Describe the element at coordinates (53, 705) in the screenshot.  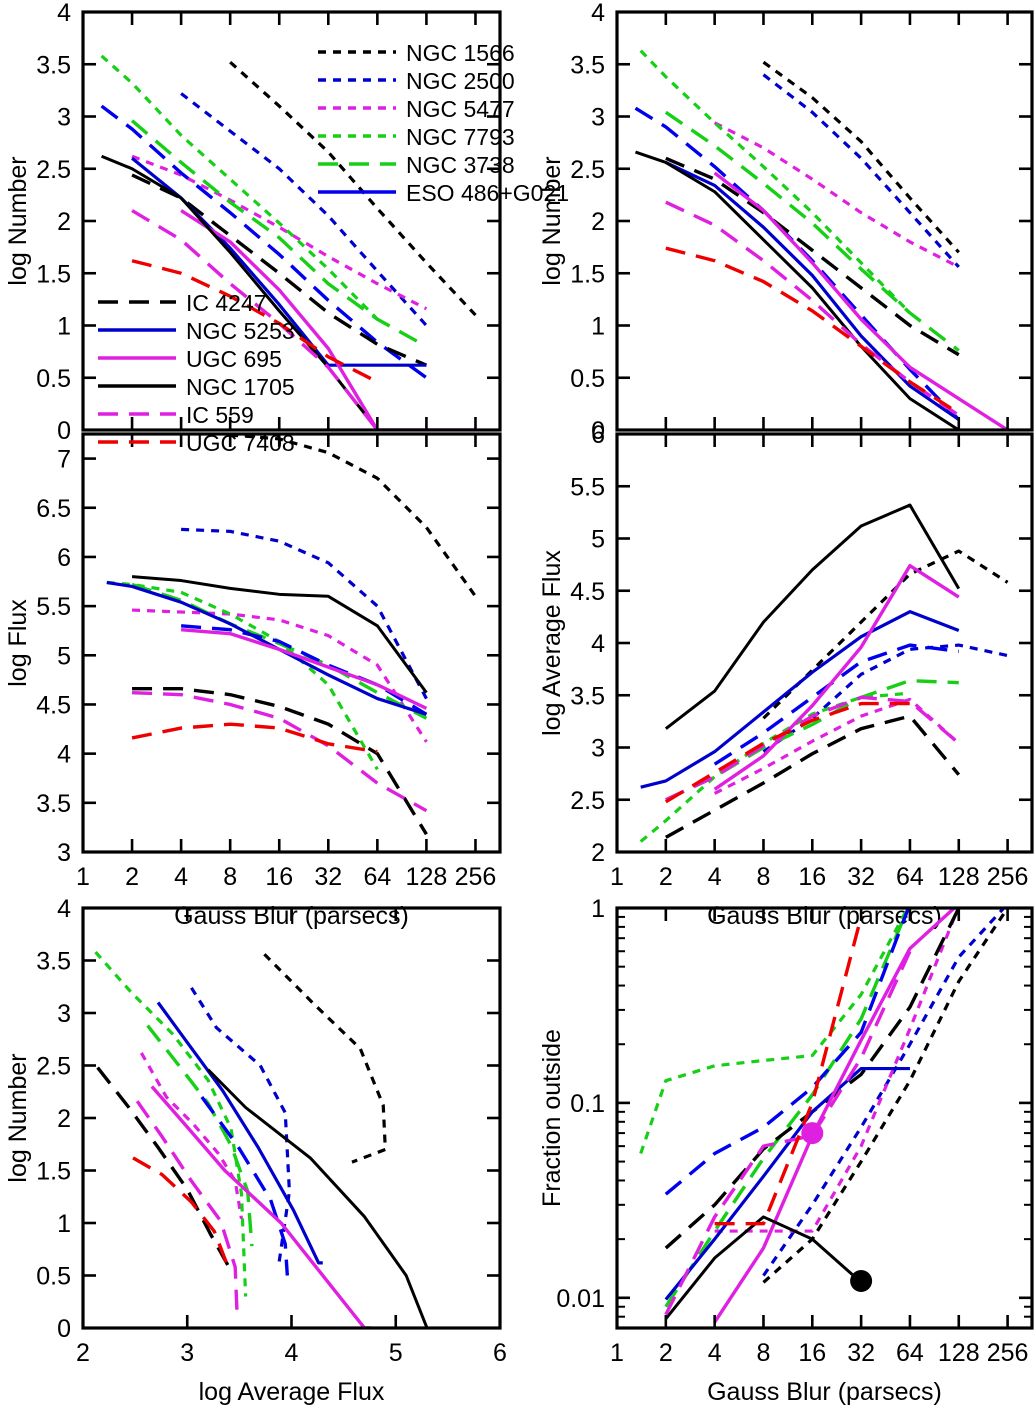
I see `y-tick-label: 4.5` at that location.